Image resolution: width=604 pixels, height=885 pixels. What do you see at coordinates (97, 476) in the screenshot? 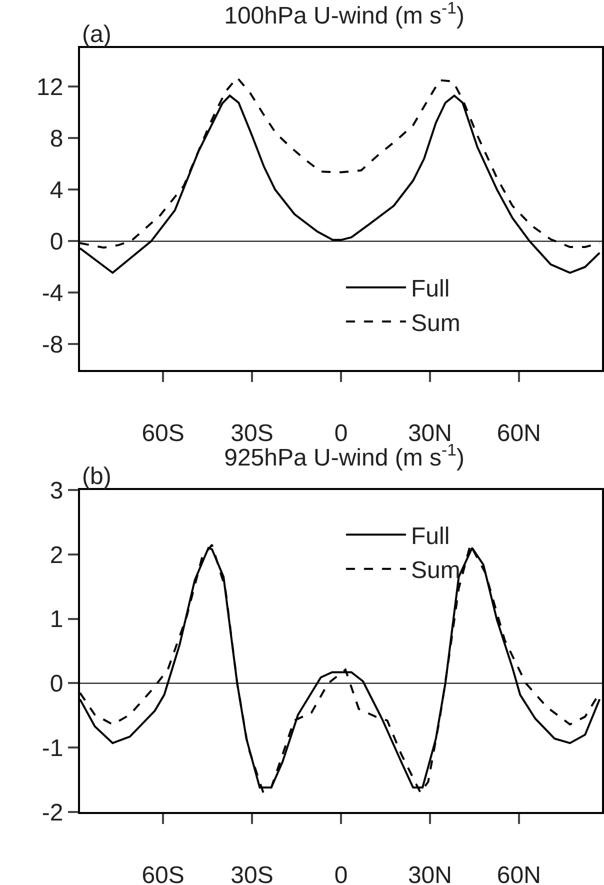
I see `annotation: (b)` at bounding box center [97, 476].